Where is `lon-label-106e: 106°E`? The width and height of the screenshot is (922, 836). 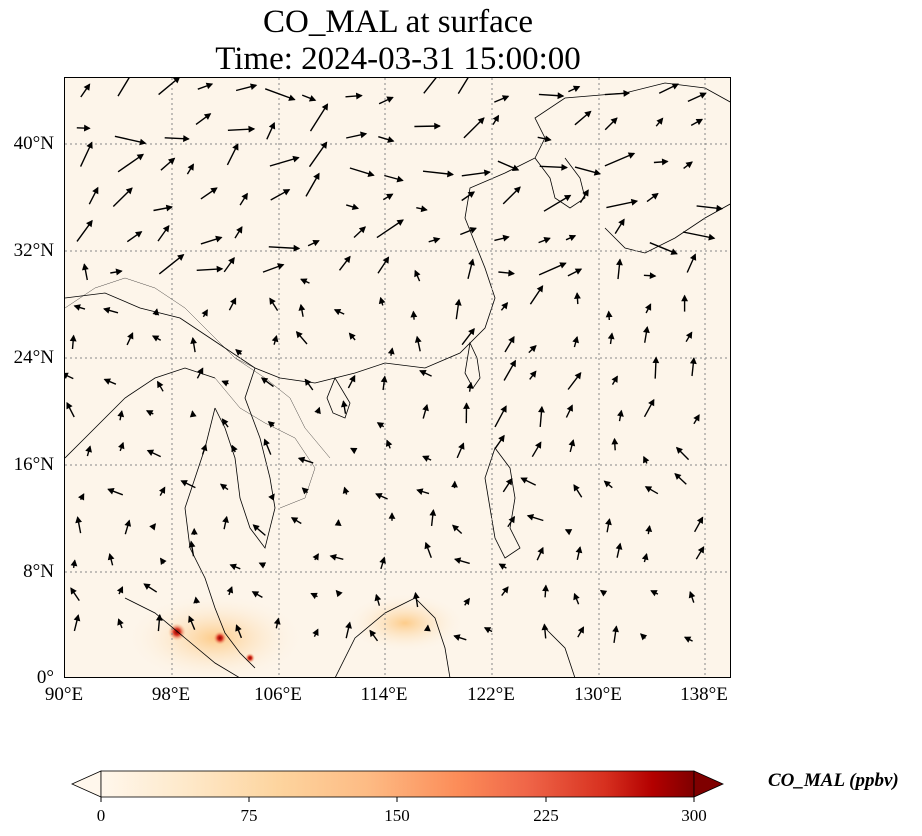 lon-label-106e: 106°E is located at coordinates (278, 694).